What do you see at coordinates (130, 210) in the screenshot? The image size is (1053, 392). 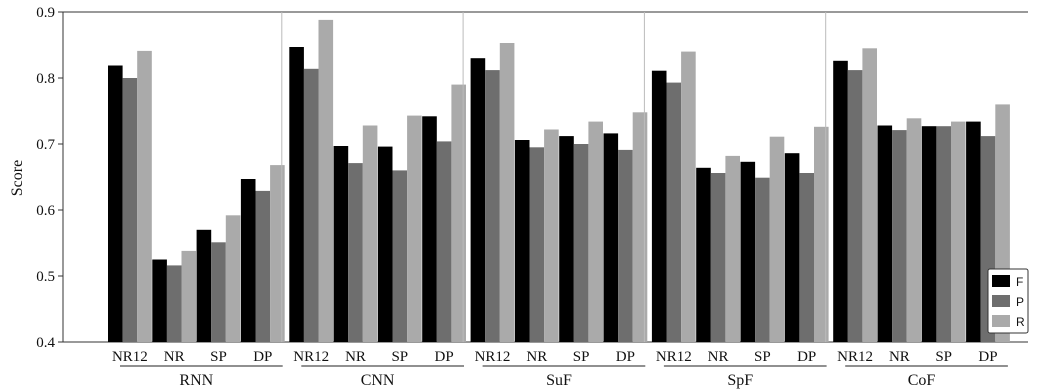 I see `bar-p-rnn-nr12` at bounding box center [130, 210].